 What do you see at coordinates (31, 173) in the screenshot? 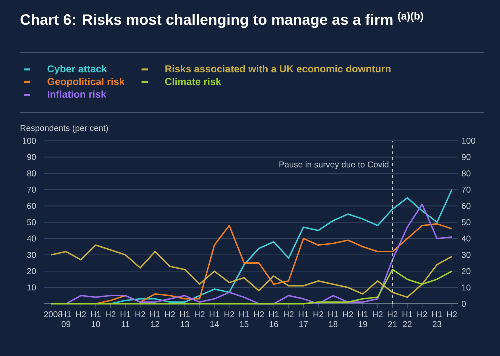
I see `y-tick-label: 80` at bounding box center [31, 173].